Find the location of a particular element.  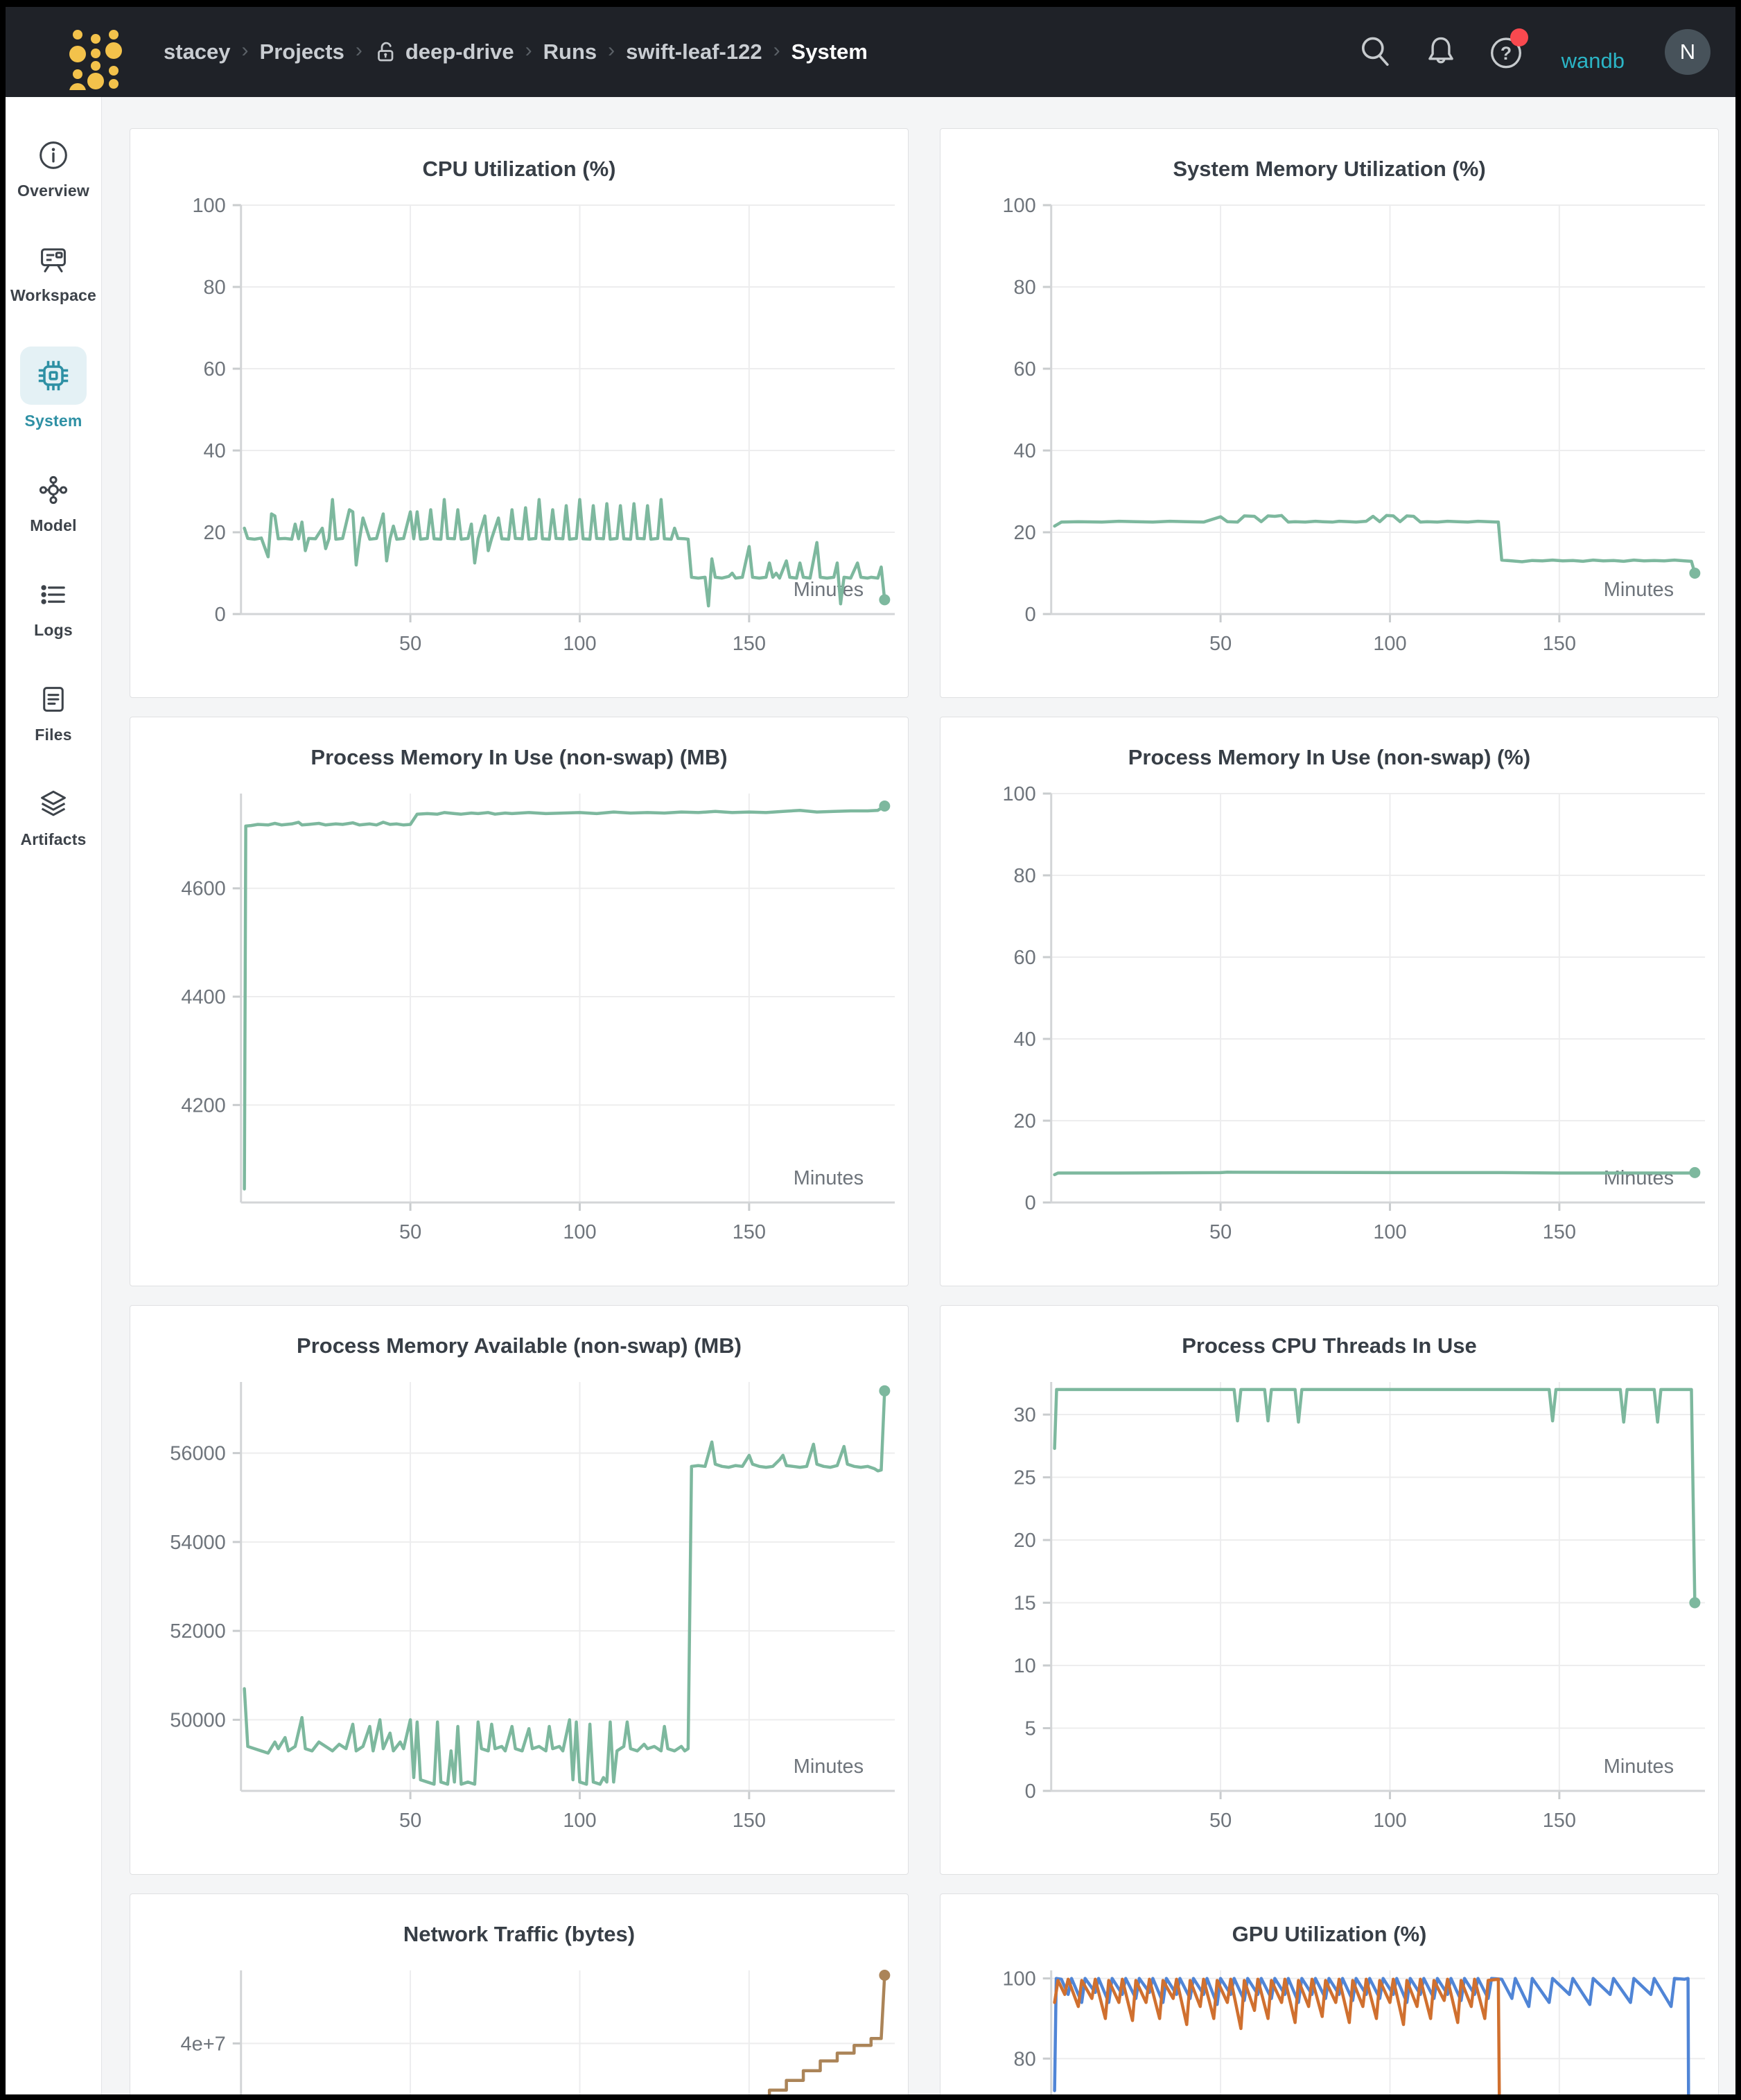

svg-text: 5 is located at coordinates (1030, 1728).